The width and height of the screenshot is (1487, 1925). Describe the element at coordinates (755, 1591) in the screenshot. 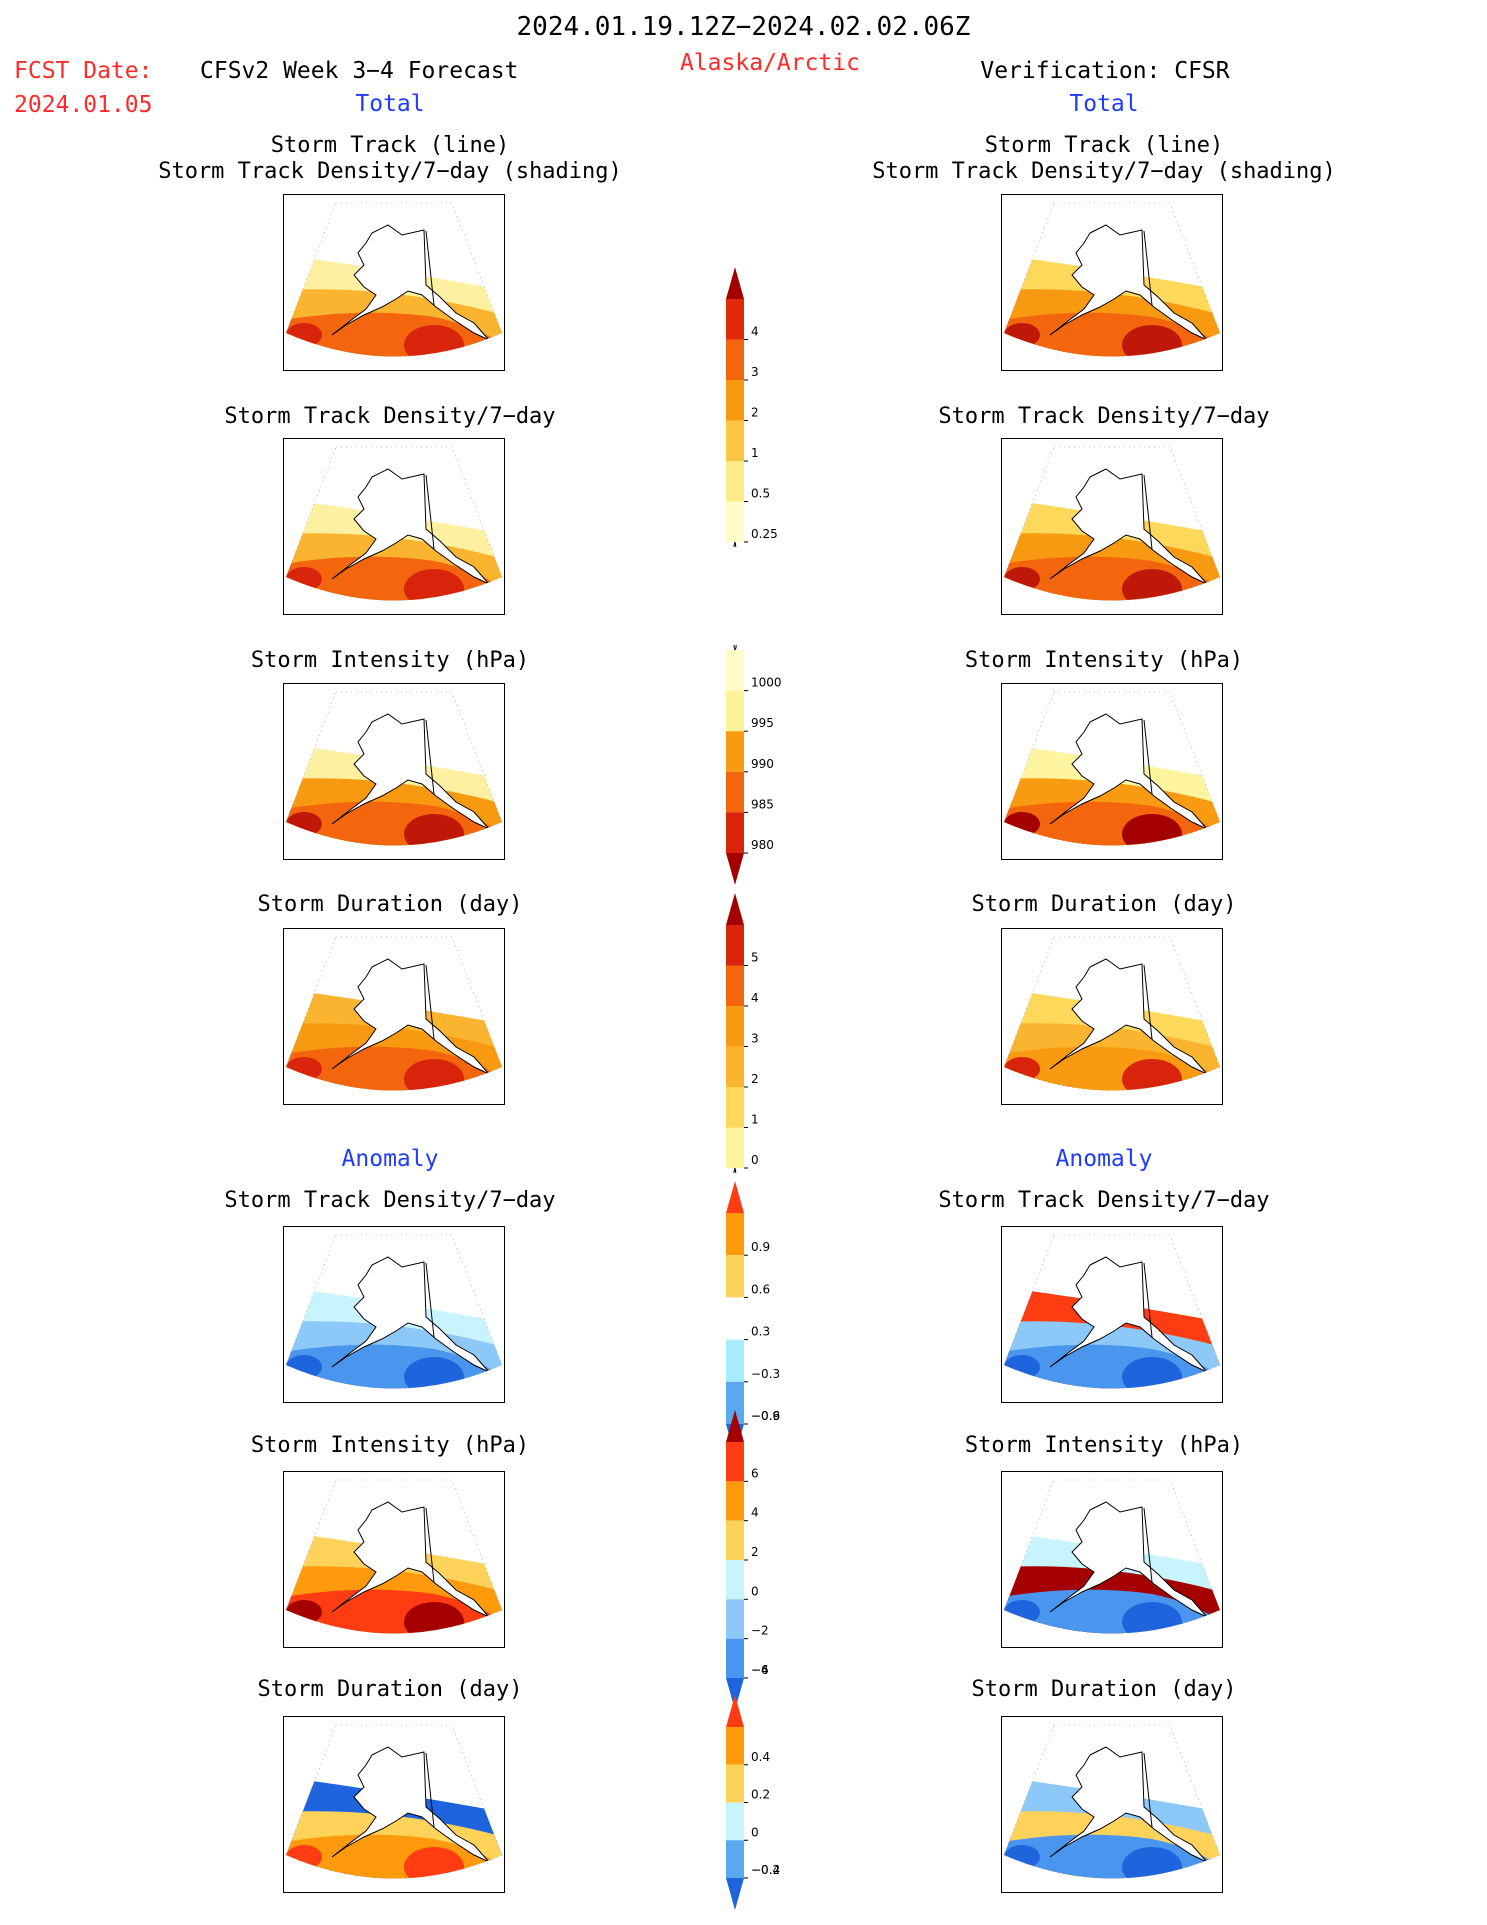

I see `colorbar-tick-label: 0` at that location.